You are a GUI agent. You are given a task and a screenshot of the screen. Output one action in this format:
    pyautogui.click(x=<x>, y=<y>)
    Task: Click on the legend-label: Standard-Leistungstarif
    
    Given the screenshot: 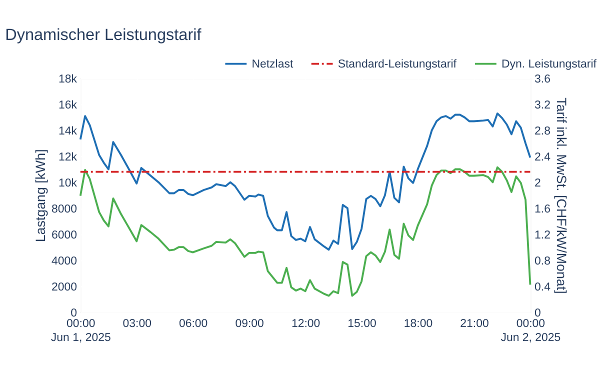 What is the action you would take?
    pyautogui.click(x=398, y=64)
    